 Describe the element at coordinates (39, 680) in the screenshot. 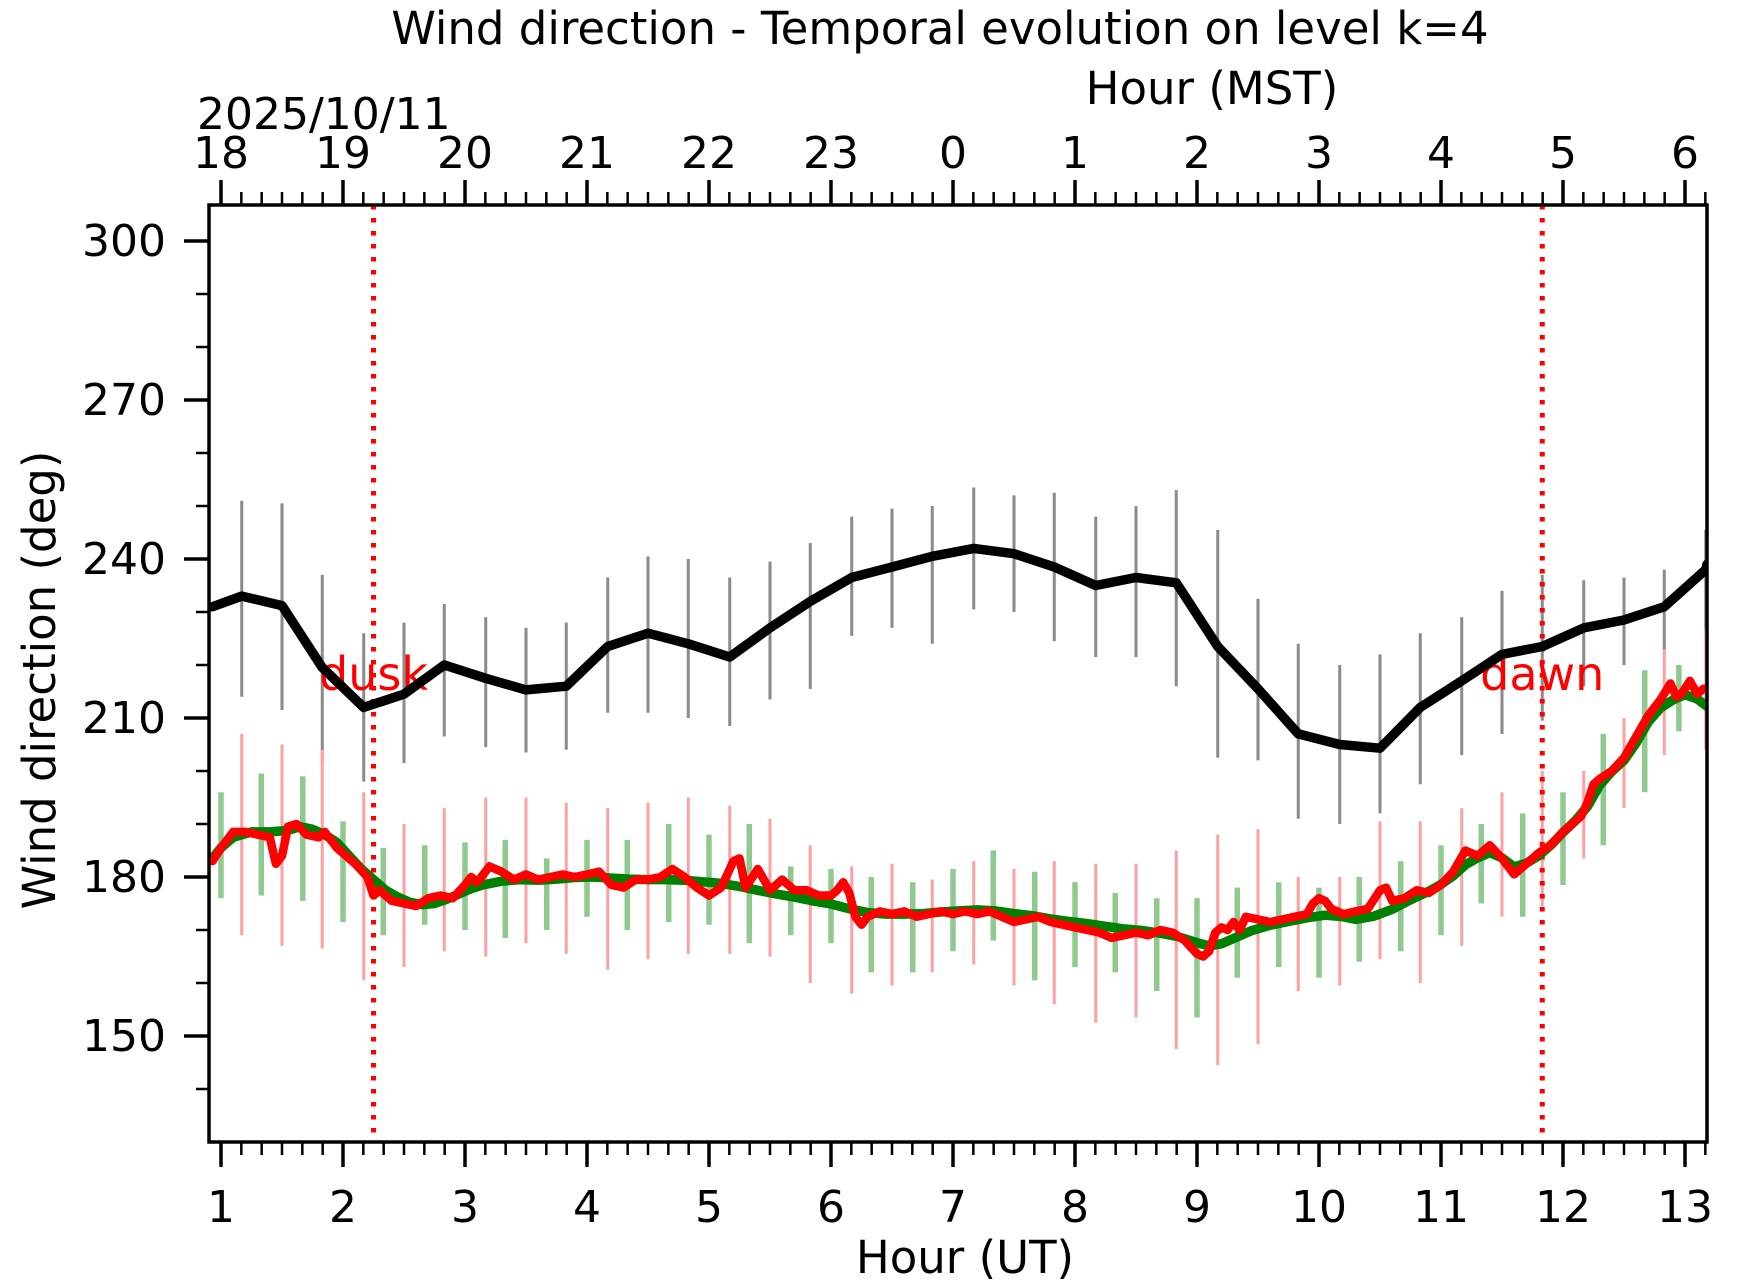

I see `y-axis-label: Wind direction (deg)` at that location.